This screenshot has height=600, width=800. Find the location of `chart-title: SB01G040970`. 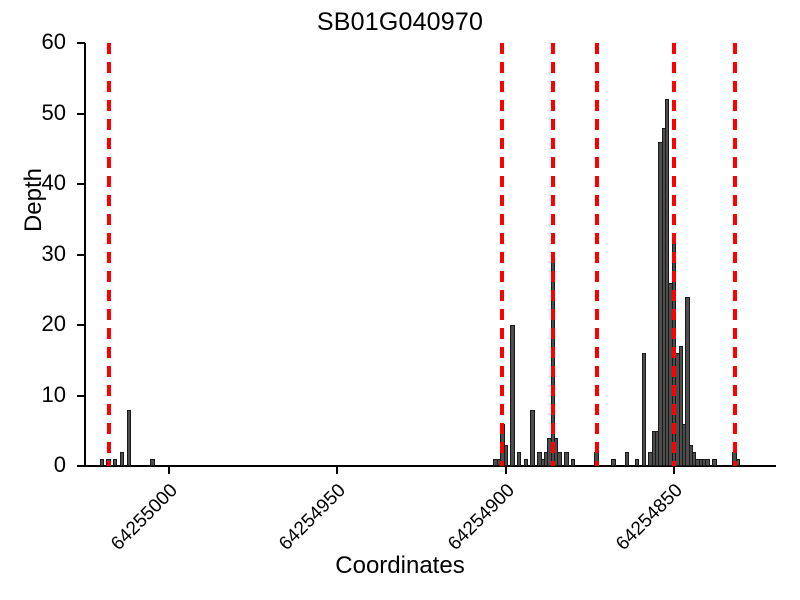

chart-title: SB01G040970 is located at coordinates (400, 22).